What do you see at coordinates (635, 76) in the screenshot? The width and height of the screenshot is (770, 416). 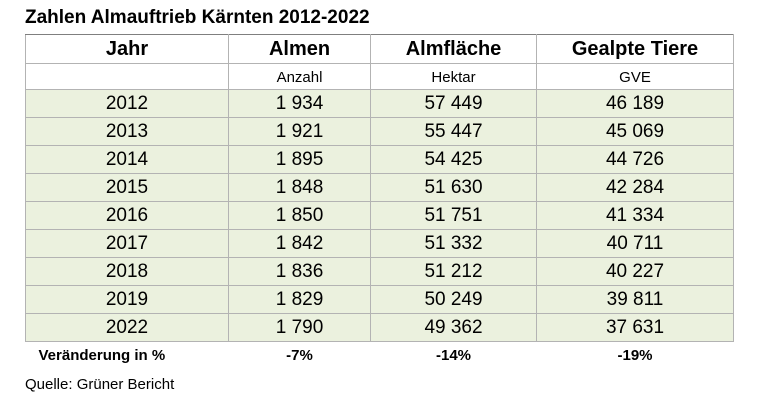 I see `unit-gealpte-tiere: GVE` at bounding box center [635, 76].